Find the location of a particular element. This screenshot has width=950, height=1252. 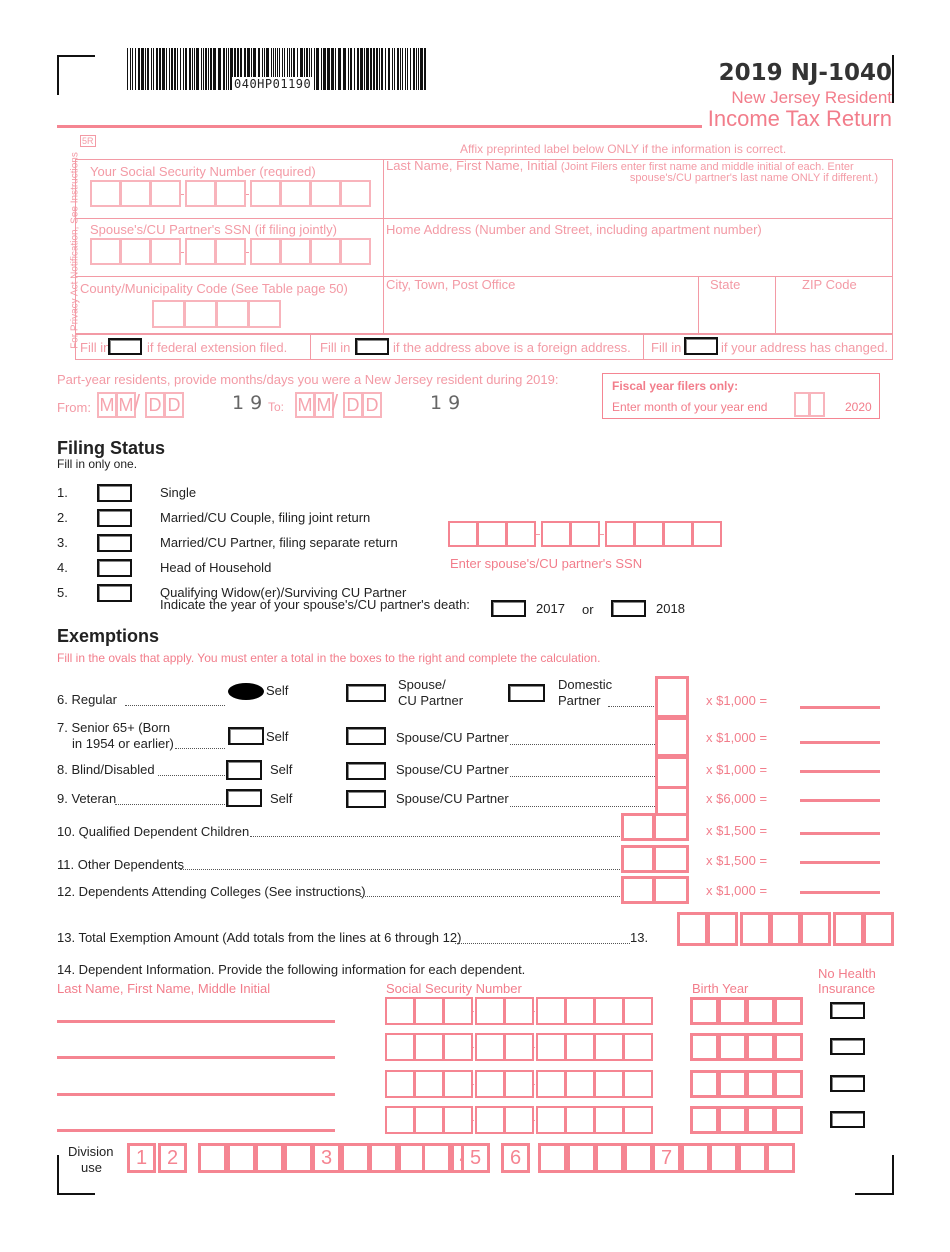

veteran-self-checkbox is located at coordinates (244, 798).